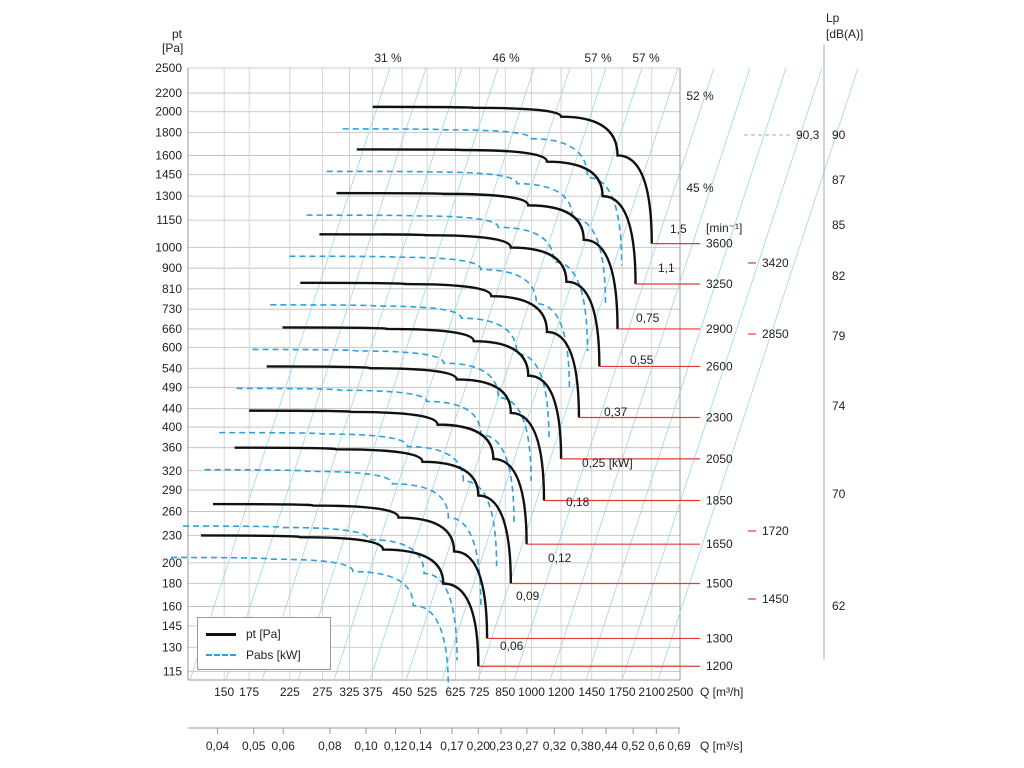  What do you see at coordinates (839, 494) in the screenshot?
I see `lp-tick-label: 70` at bounding box center [839, 494].